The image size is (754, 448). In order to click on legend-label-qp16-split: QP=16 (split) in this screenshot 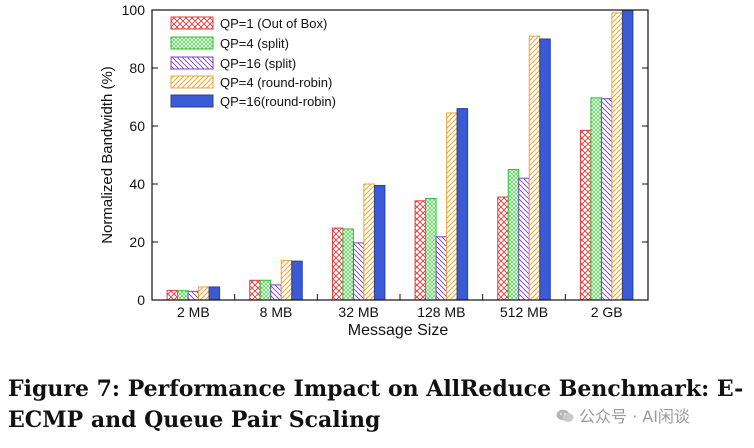, I will do `click(258, 63)`.